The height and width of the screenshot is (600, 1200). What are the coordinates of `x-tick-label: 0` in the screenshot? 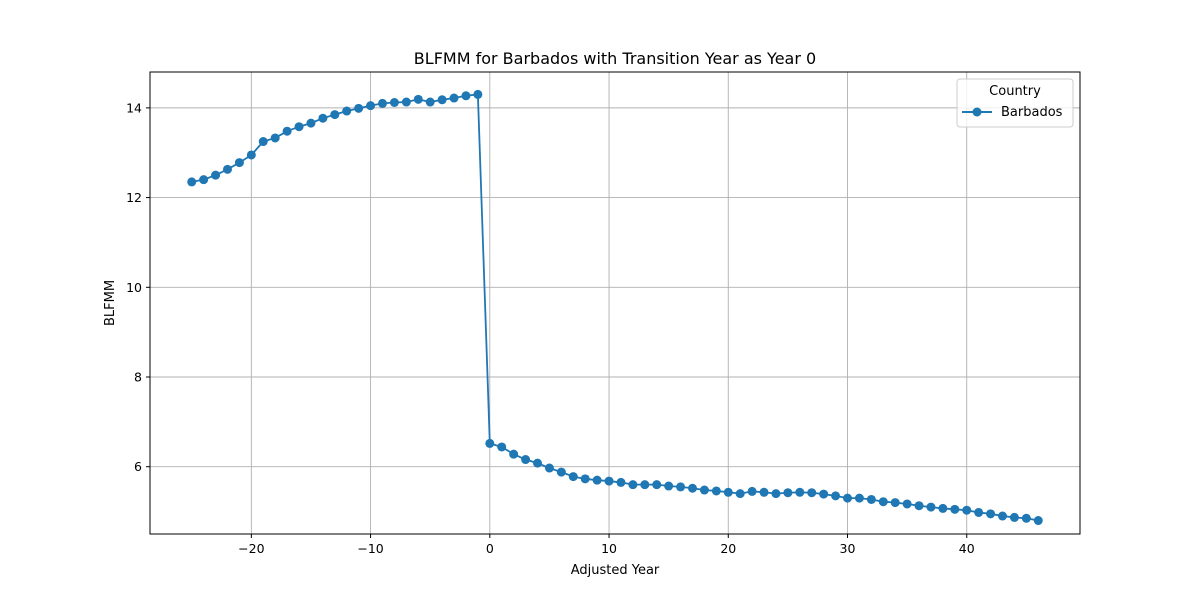 It's located at (490, 548).